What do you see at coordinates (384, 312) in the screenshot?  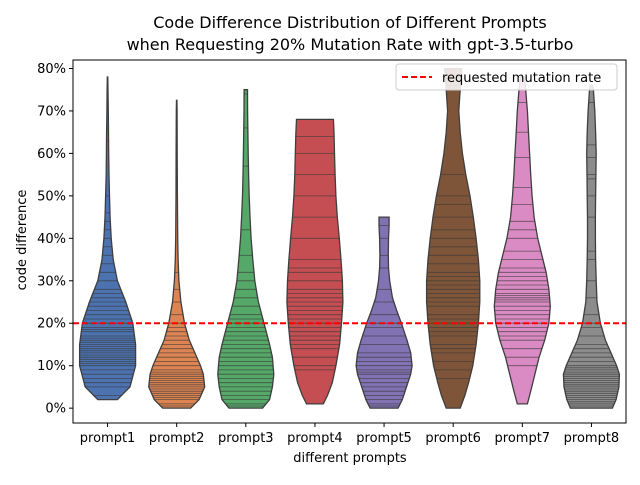 I see `violin-prompt5` at bounding box center [384, 312].